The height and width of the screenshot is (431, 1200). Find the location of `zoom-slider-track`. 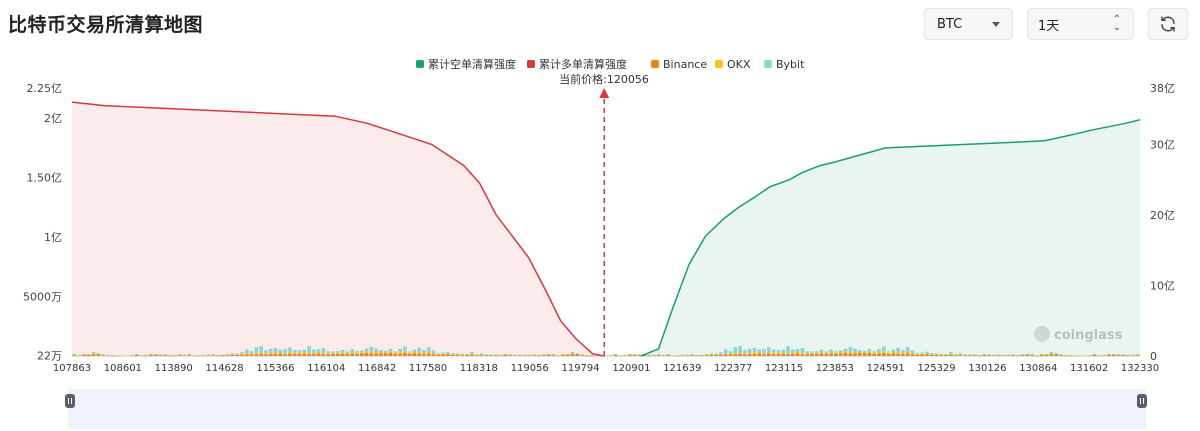

zoom-slider-track is located at coordinates (607, 409).